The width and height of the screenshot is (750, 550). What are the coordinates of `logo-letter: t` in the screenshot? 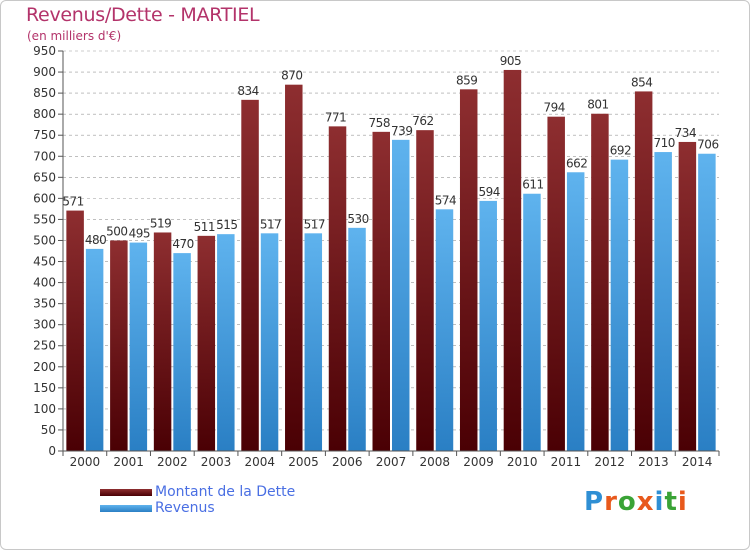 It's located at (671, 502).